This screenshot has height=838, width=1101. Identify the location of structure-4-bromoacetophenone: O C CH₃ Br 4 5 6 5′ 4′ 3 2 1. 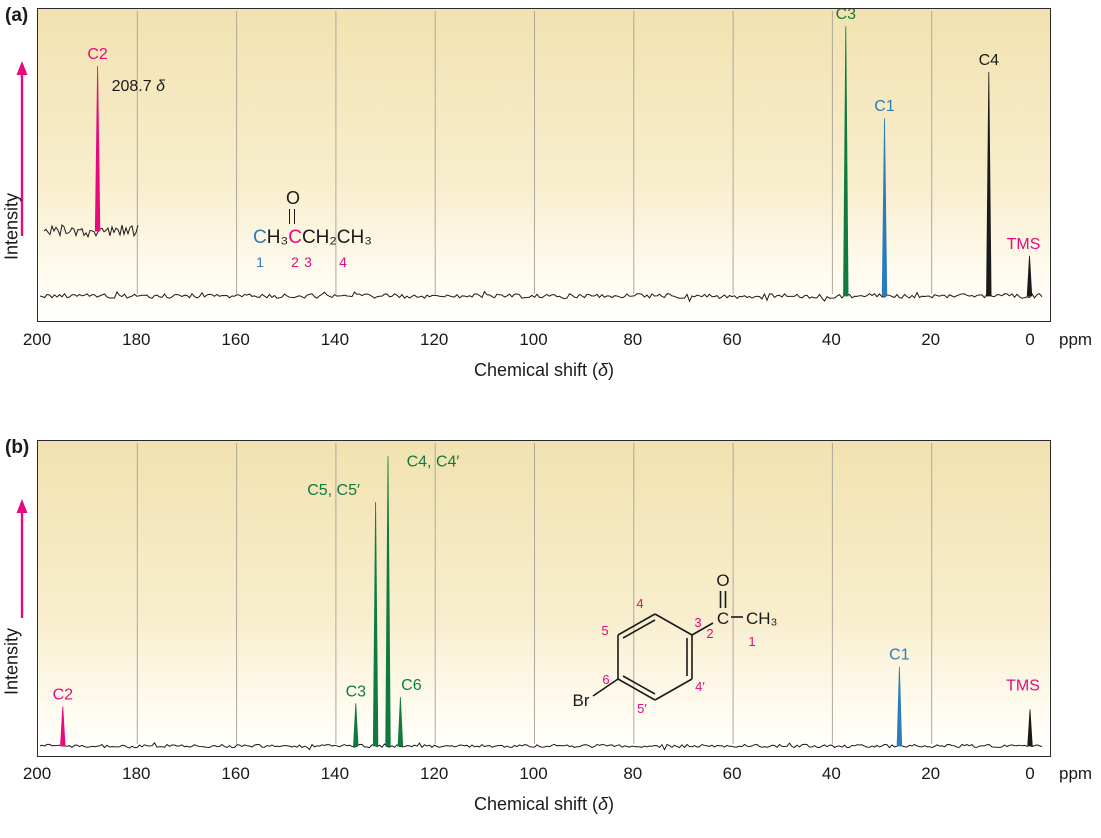
(675, 643).